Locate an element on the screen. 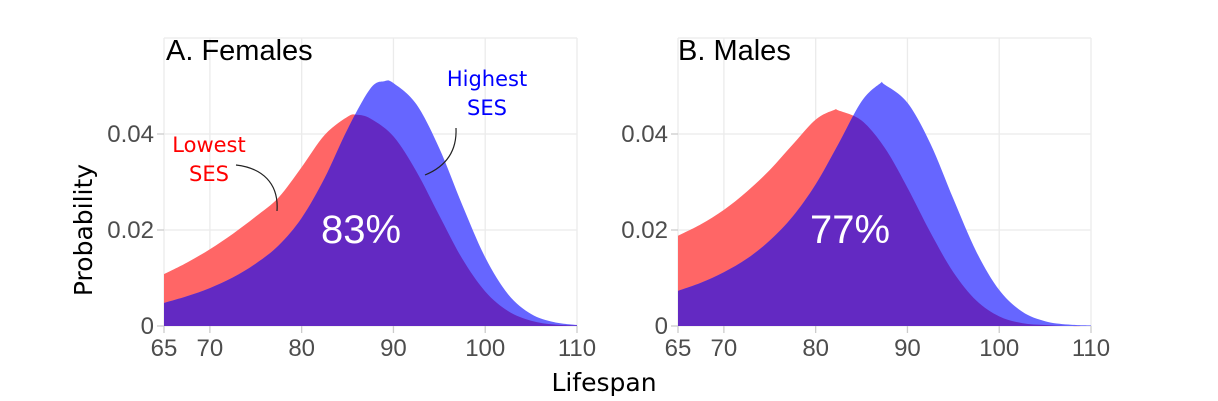  annotation-lowest-line2: SES is located at coordinates (209, 174).